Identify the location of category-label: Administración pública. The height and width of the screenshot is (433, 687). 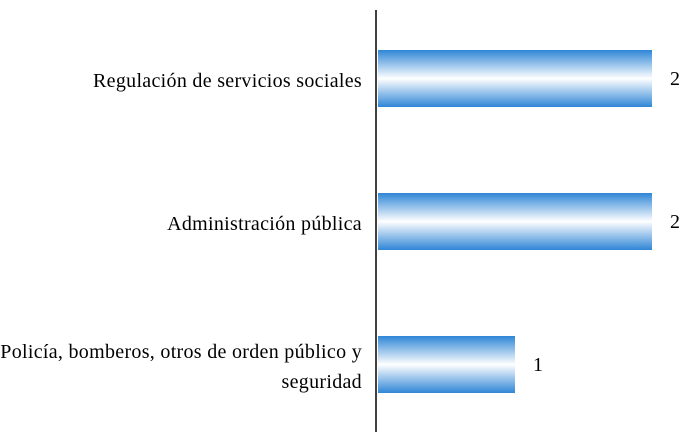
(264, 223).